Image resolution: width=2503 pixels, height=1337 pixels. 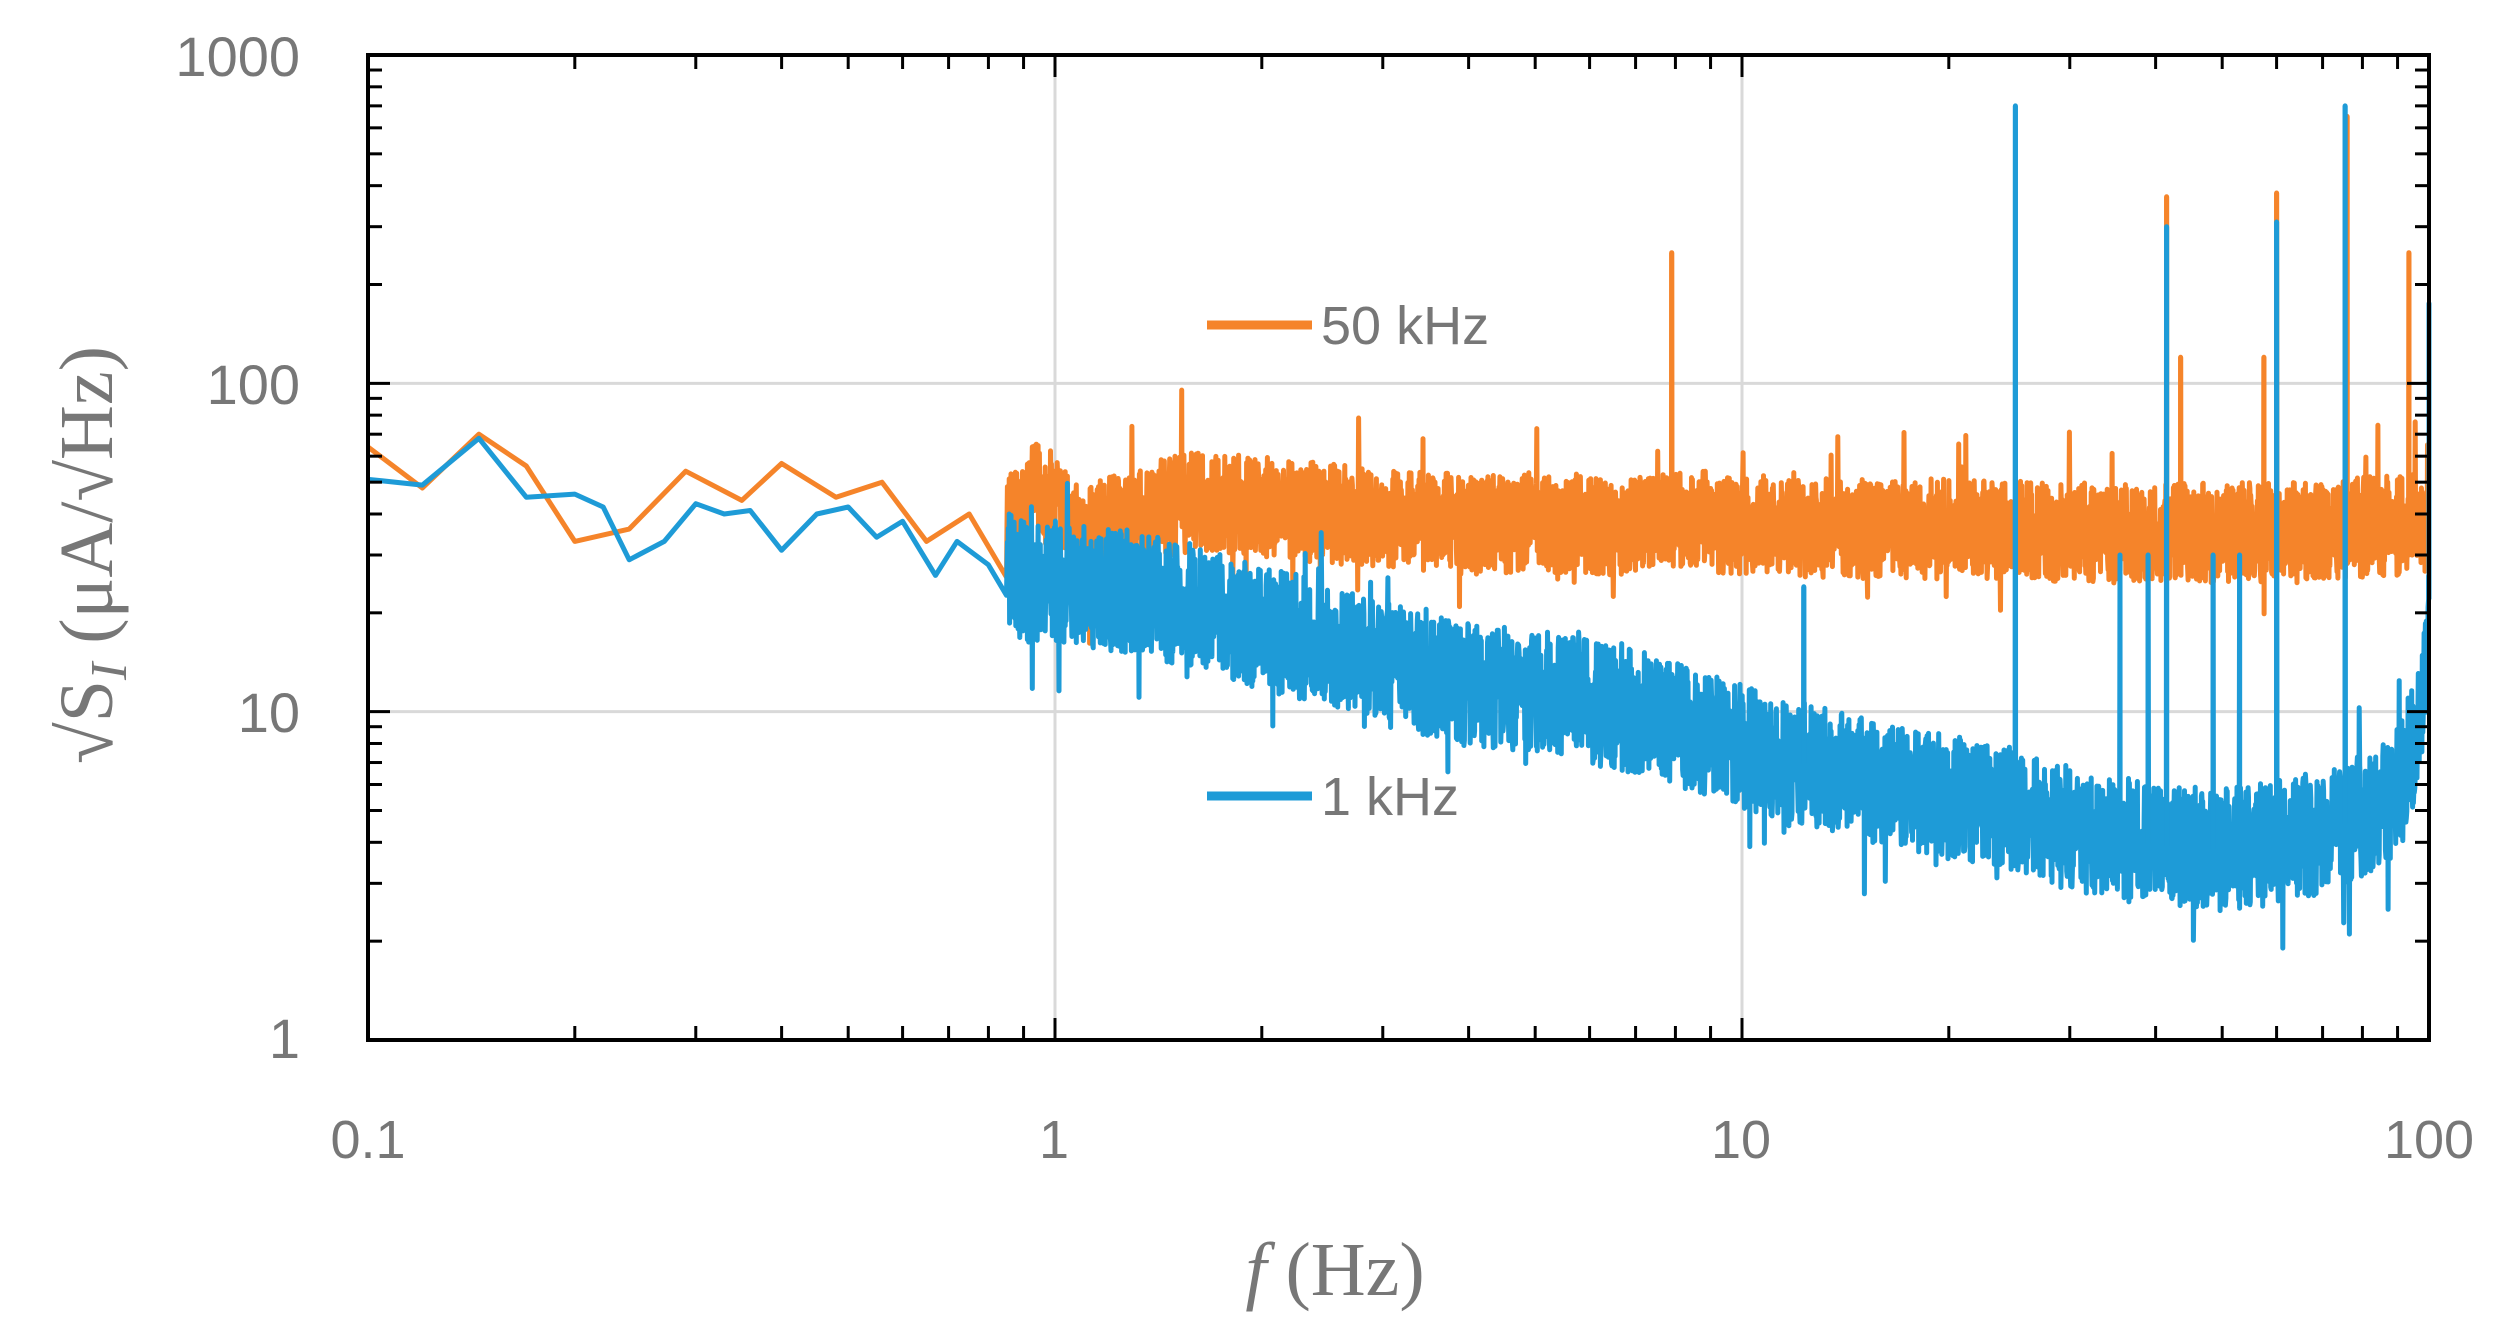 What do you see at coordinates (284, 1038) in the screenshot?
I see `y-tick-label: 1` at bounding box center [284, 1038].